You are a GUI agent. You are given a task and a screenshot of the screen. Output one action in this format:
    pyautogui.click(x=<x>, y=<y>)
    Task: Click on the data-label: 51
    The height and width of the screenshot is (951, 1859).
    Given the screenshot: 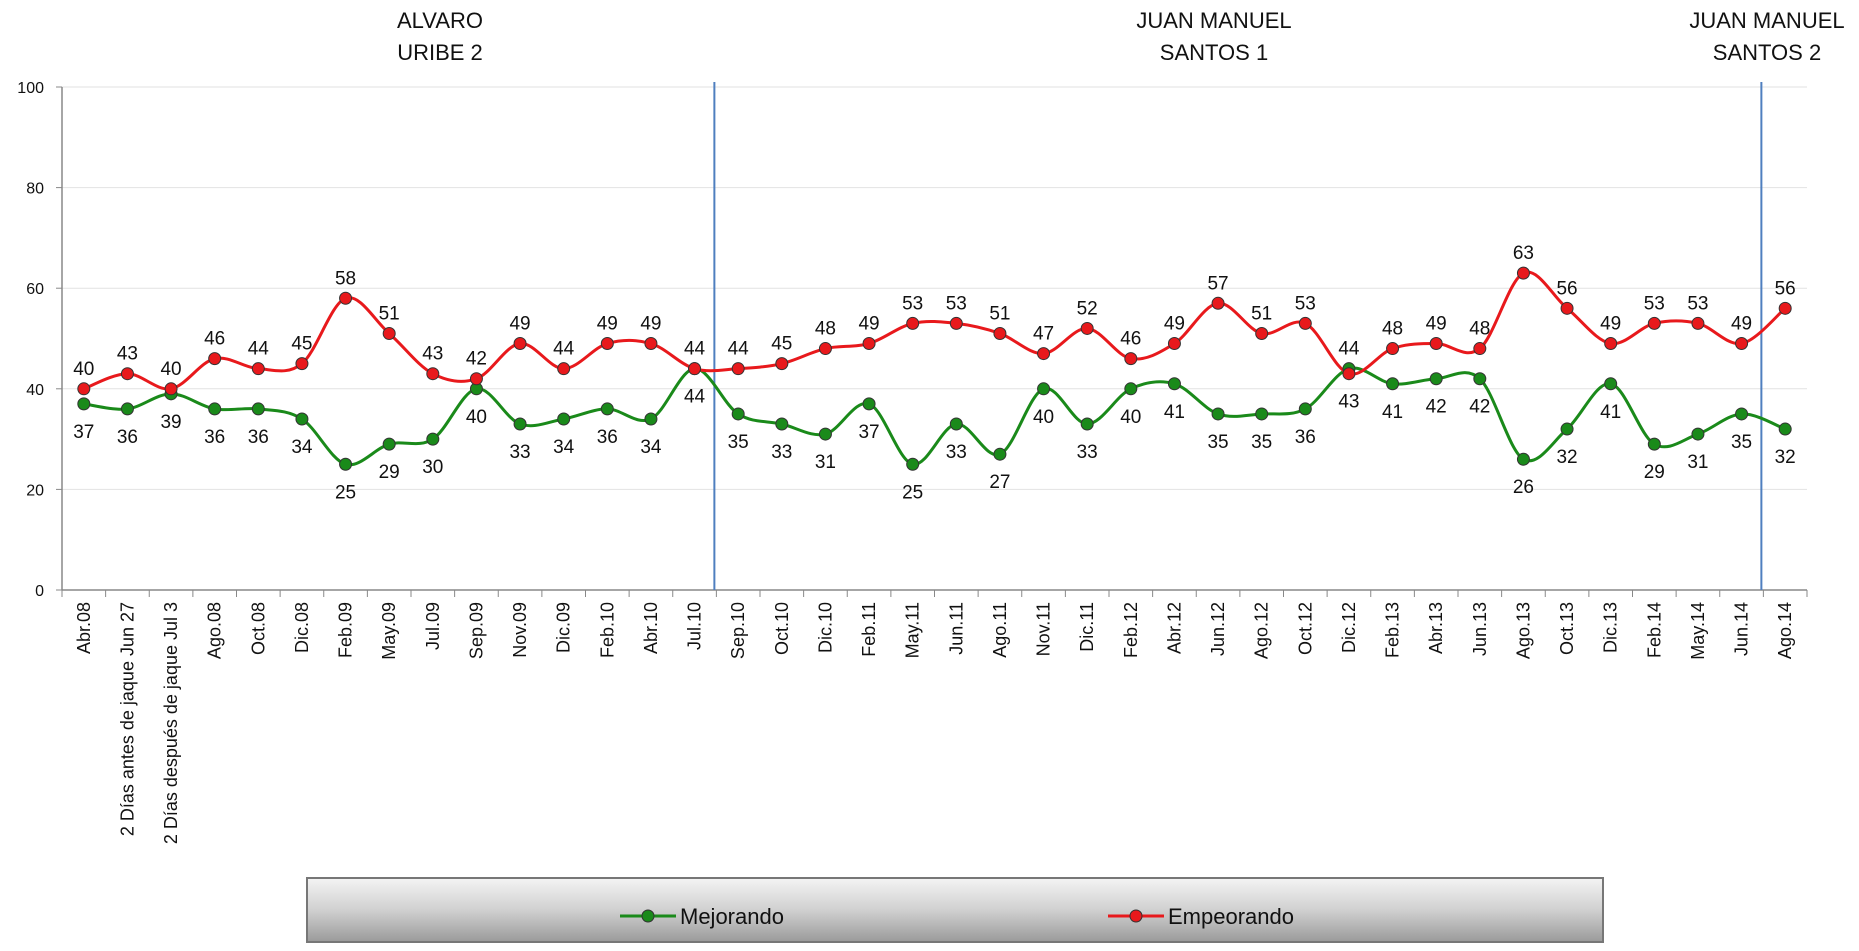 What is the action you would take?
    pyautogui.click(x=999, y=313)
    